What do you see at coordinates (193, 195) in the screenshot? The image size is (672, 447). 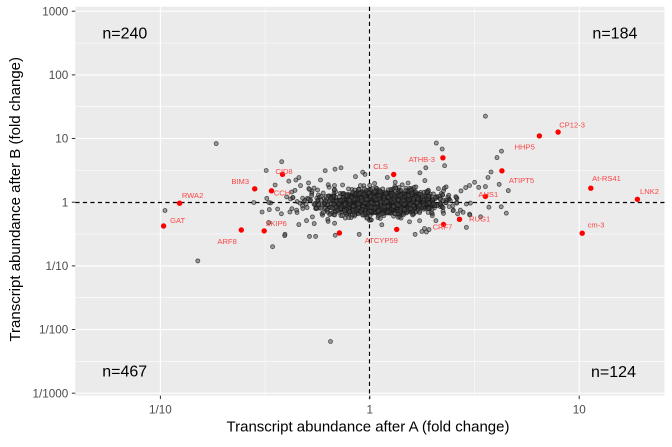 I see `svg-text: RWA2` at bounding box center [193, 195].